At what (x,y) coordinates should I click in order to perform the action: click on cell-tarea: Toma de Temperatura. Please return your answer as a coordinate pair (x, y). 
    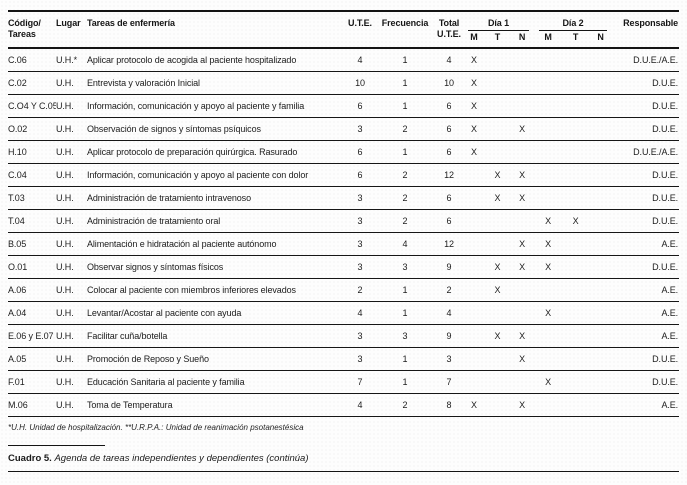
    Looking at the image, I should click on (130, 404).